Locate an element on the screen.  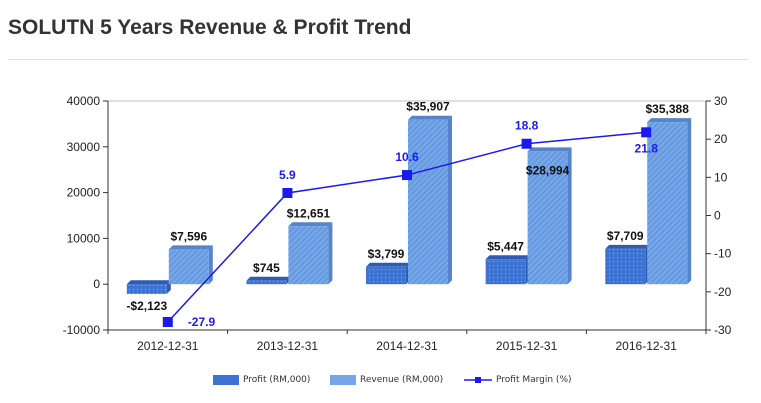
y-right-tick-label: 10 is located at coordinates (721, 177).